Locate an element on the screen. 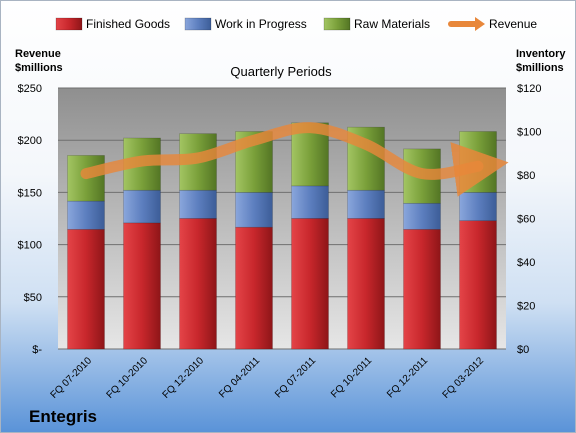  x-tick-label: FQ 04-2011 is located at coordinates (239, 377).